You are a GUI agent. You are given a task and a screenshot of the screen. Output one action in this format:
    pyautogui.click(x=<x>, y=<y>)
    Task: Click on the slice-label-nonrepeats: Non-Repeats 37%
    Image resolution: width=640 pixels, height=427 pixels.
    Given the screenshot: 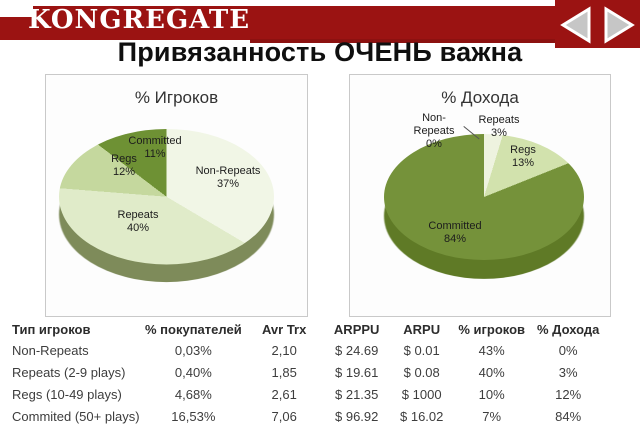 What is the action you would take?
    pyautogui.click(x=228, y=177)
    